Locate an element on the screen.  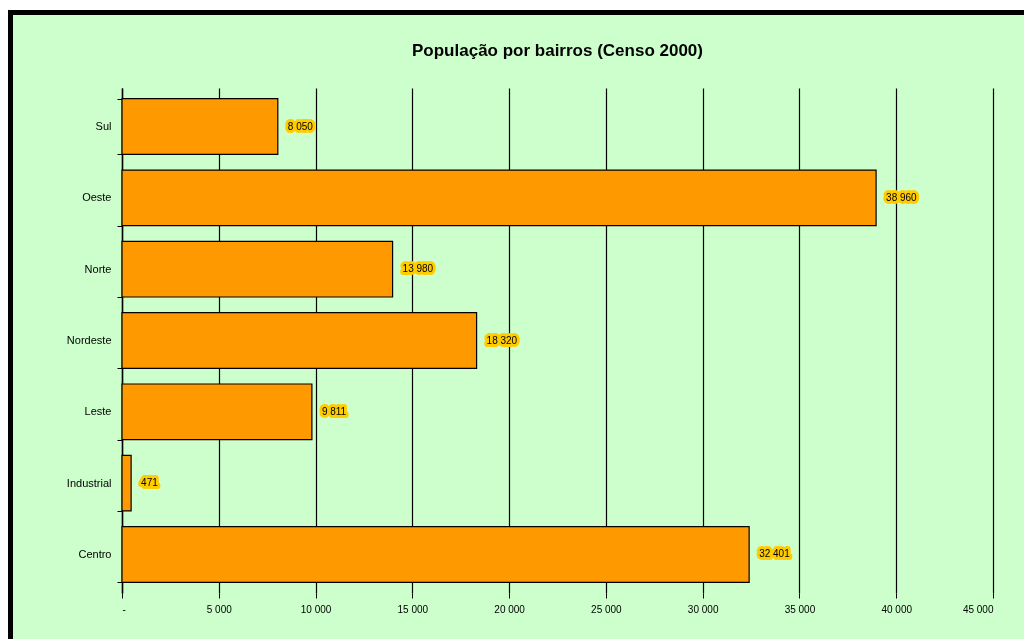
x-tick-label: 40 000 is located at coordinates (897, 609).